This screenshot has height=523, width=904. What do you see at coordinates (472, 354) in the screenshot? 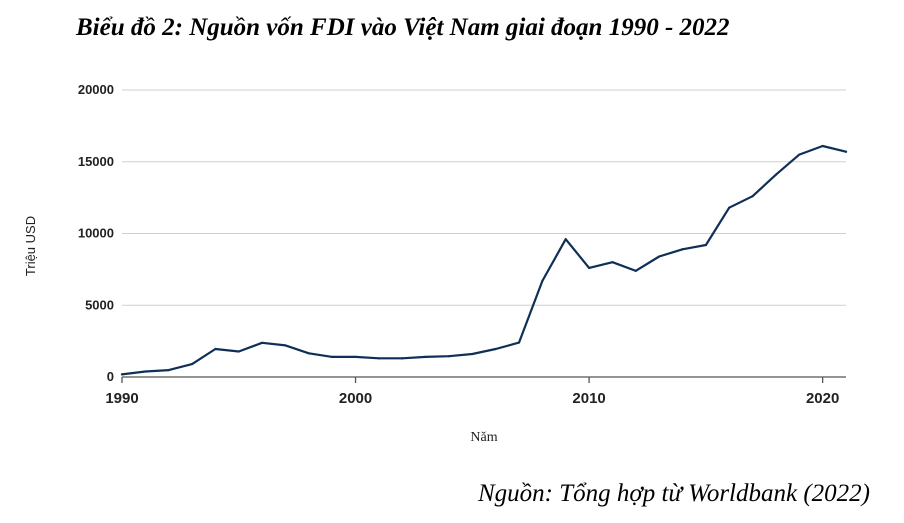
I see `data-point-2005` at bounding box center [472, 354].